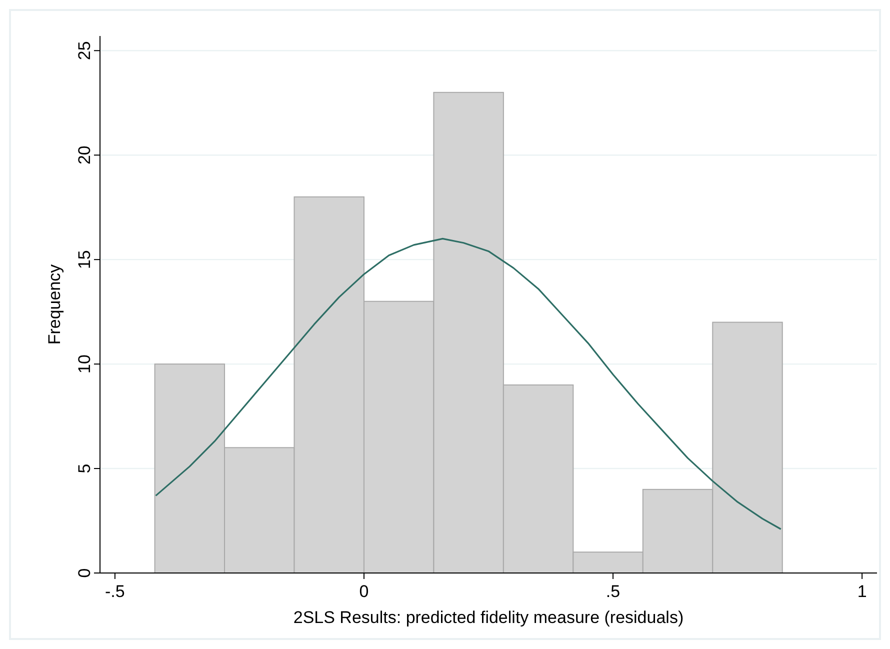 The width and height of the screenshot is (890, 649). What do you see at coordinates (613, 591) in the screenshot?
I see `x-tick-label: .5` at bounding box center [613, 591].